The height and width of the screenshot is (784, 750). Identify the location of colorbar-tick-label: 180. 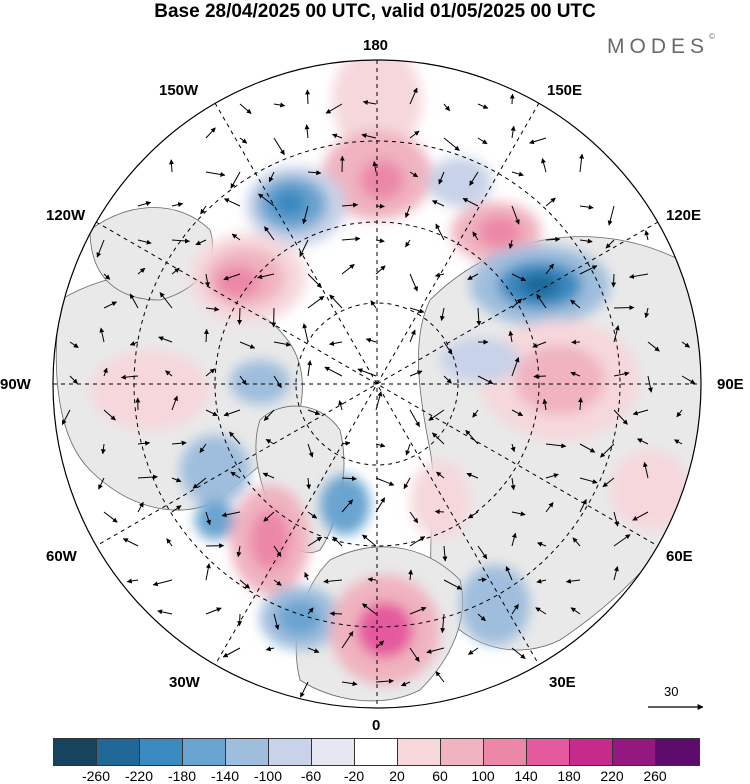
(568, 776).